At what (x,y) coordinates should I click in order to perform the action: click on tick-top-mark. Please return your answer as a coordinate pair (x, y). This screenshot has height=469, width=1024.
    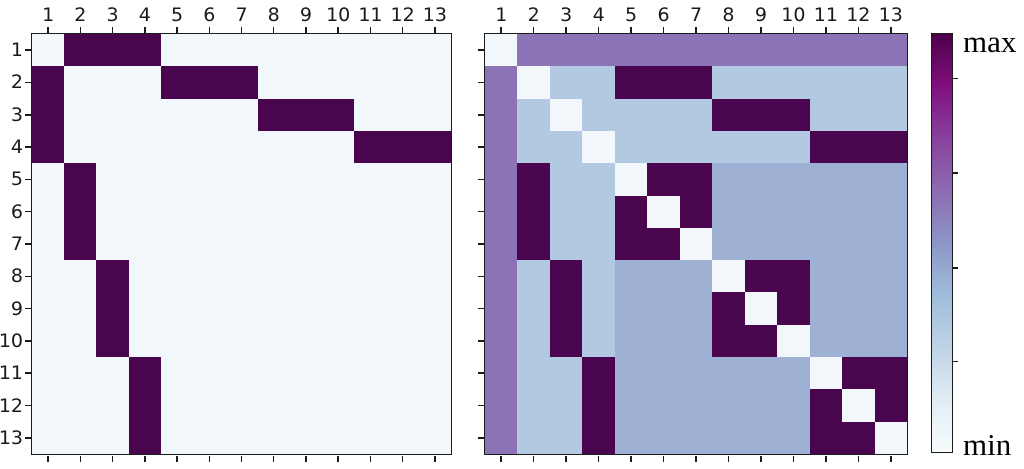
    Looking at the image, I should click on (696, 29).